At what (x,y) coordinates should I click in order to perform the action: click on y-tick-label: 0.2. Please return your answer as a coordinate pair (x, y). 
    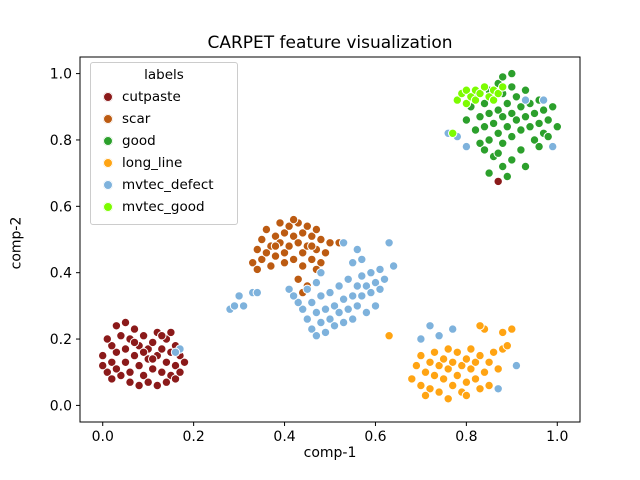
    Looking at the image, I should click on (61, 340).